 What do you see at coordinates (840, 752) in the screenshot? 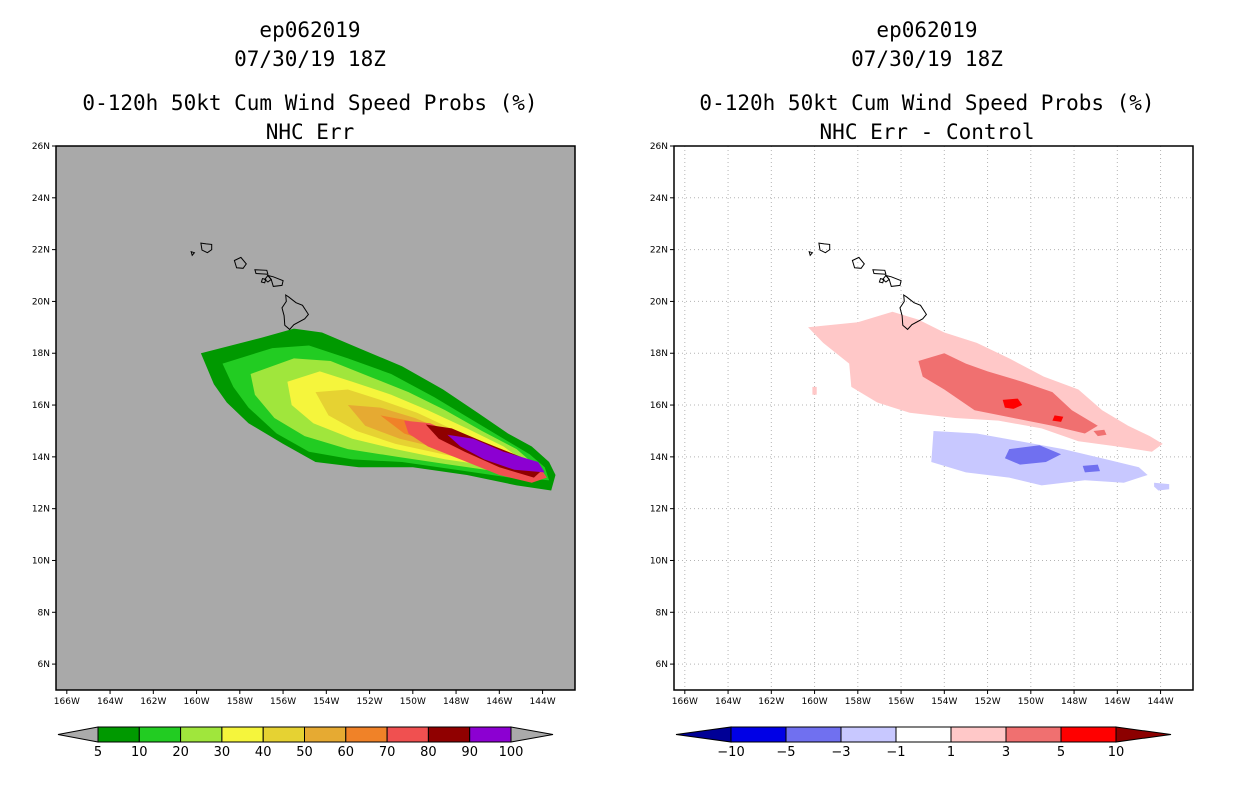
I see `colorbar-label: −3` at bounding box center [840, 752].